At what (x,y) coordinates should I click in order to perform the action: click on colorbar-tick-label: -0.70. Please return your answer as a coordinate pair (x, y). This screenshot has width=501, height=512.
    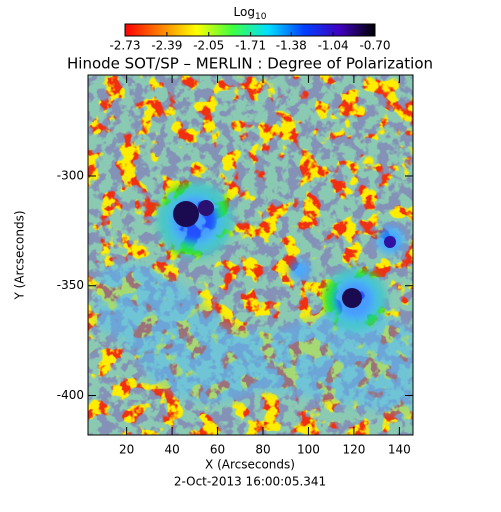
    Looking at the image, I should click on (374, 46).